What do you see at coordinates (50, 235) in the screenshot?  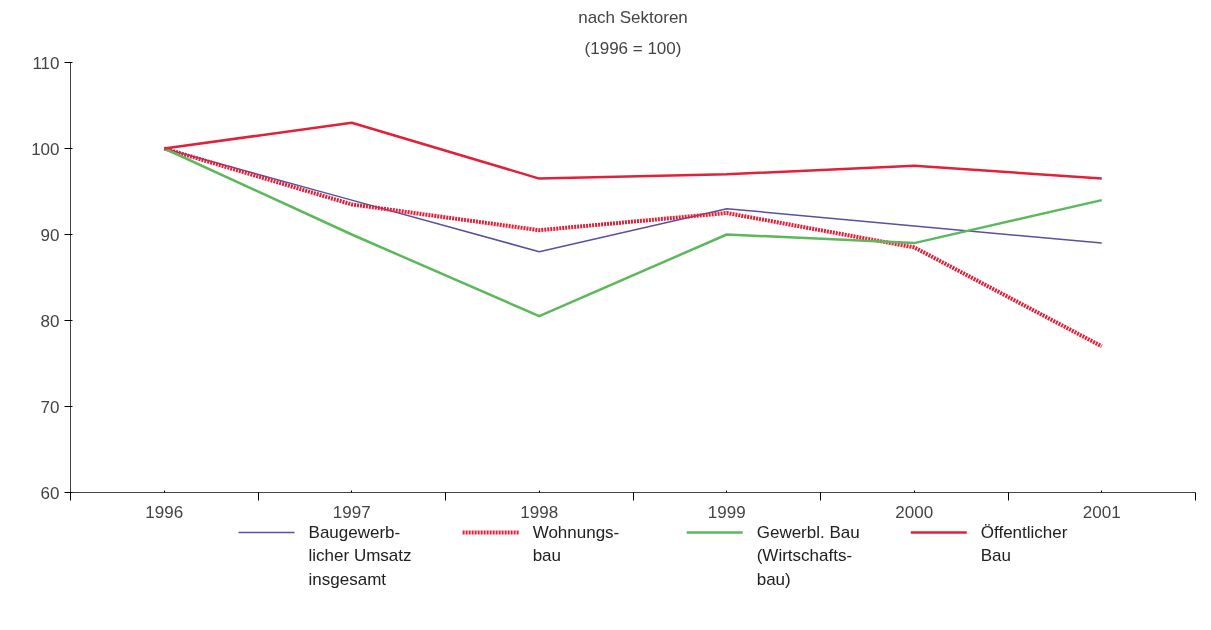 I see `y-tick-label: 90` at bounding box center [50, 235].